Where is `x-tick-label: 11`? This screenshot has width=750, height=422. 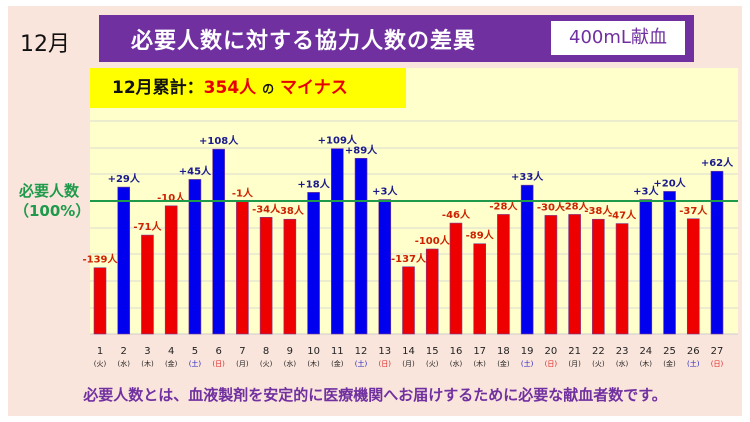 x-tick-label: 11 is located at coordinates (337, 351).